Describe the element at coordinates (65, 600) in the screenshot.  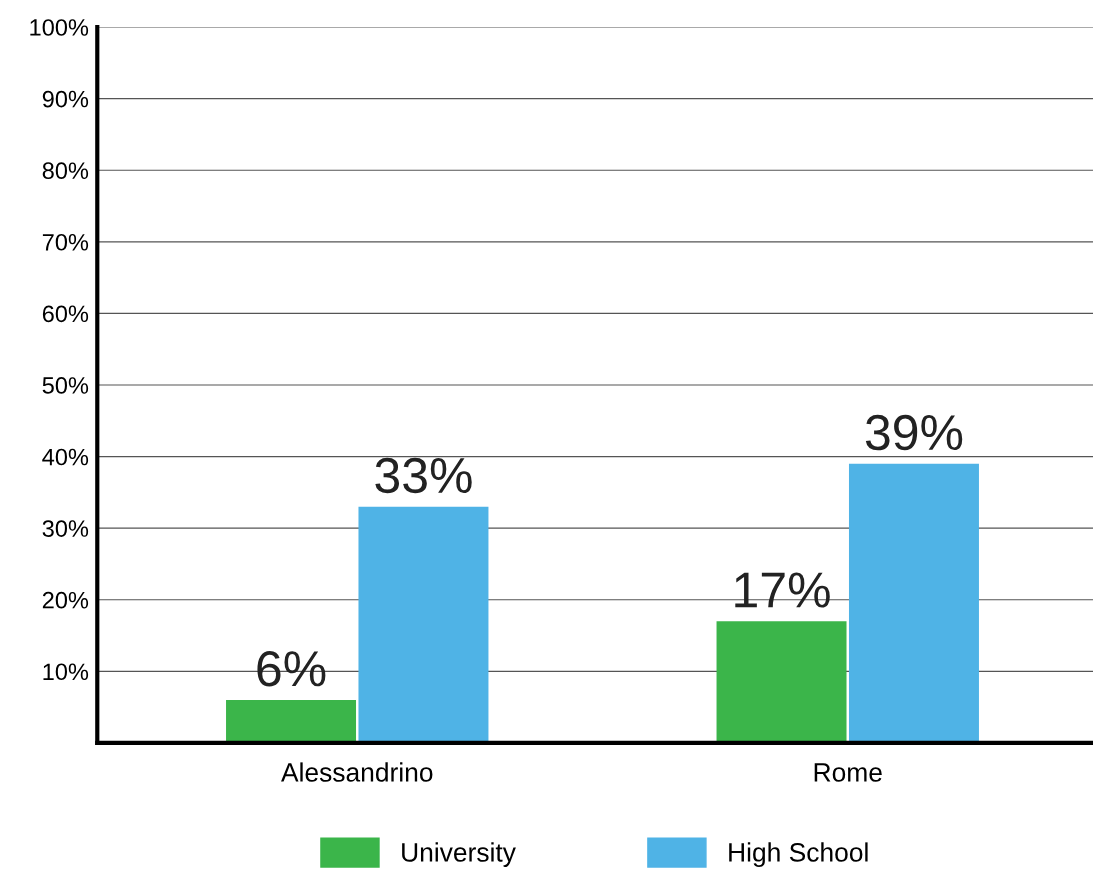
I see `y-tick-label: 20%` at that location.